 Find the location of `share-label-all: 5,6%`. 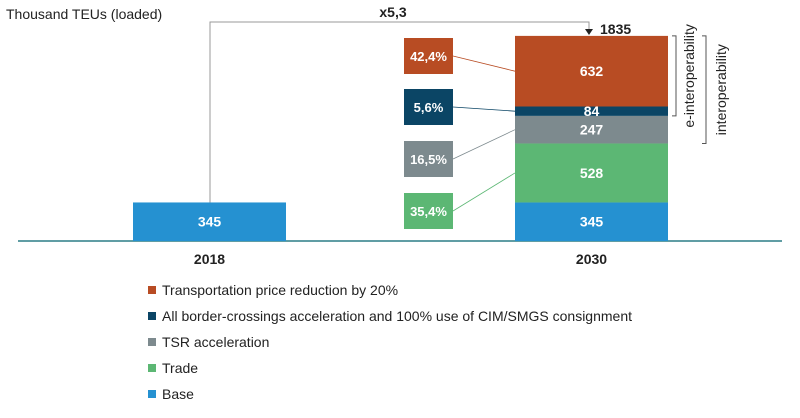

share-label-all: 5,6% is located at coordinates (429, 107).